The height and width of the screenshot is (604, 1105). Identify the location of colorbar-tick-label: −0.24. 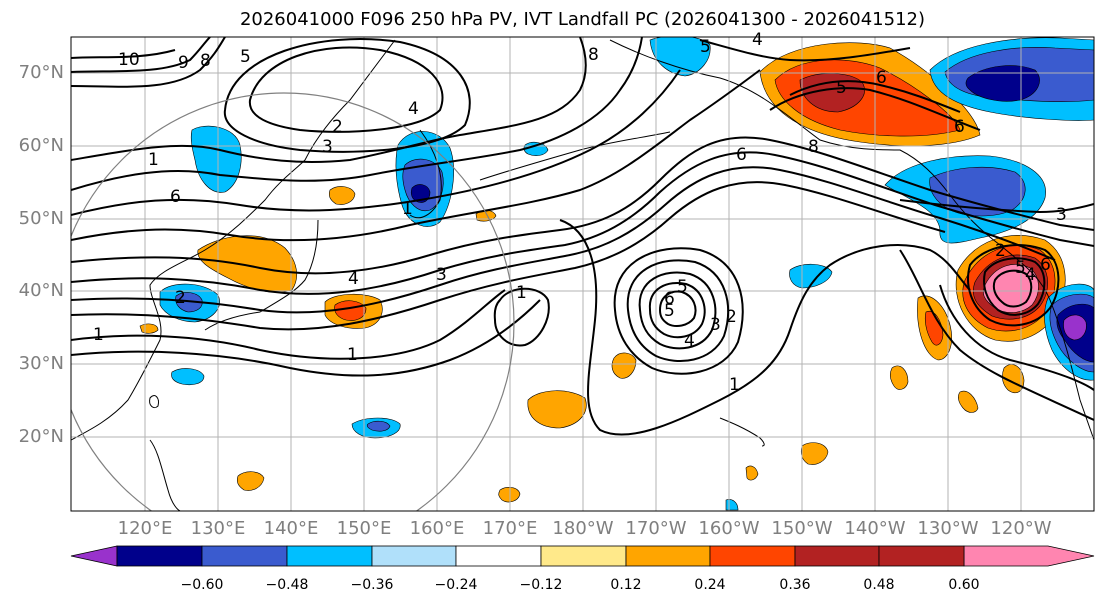
(456, 585).